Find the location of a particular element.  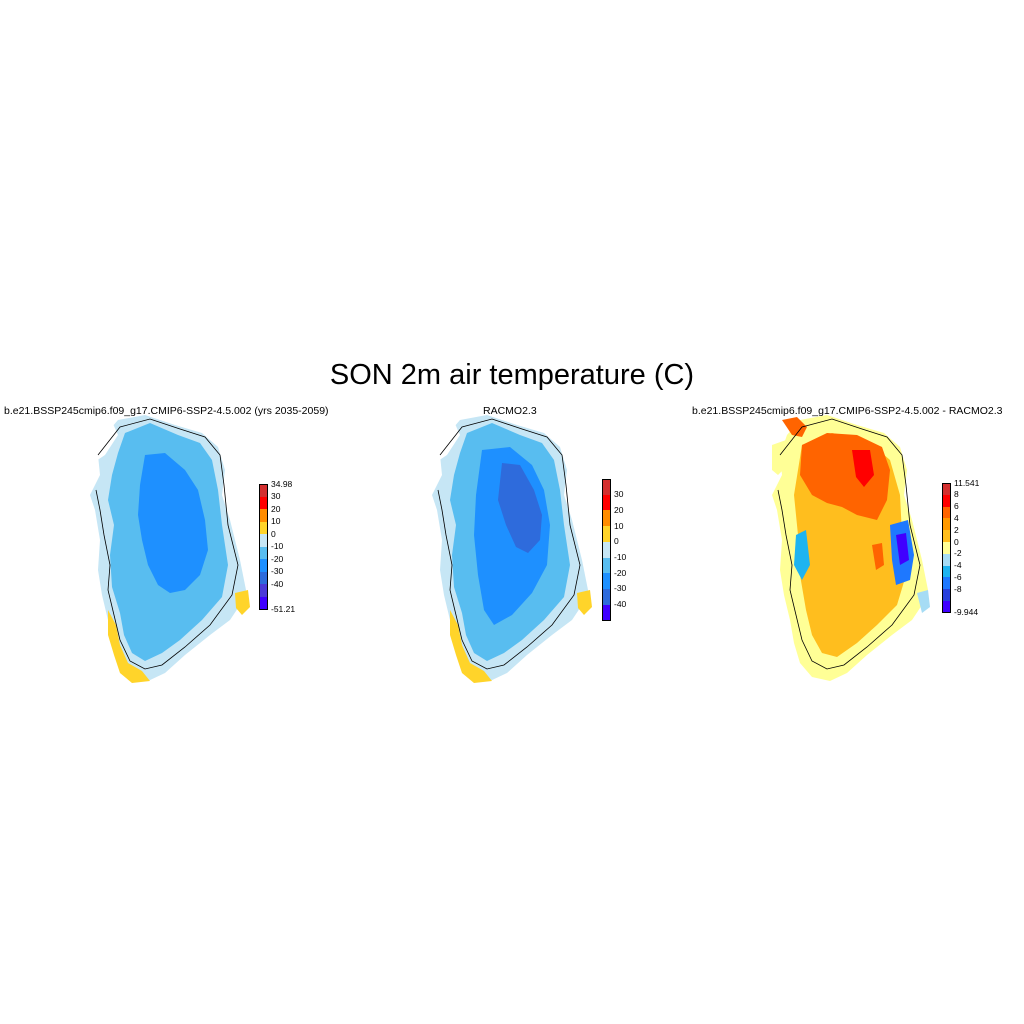

figure-title: SON 2m air temperature (C) is located at coordinates (512, 375).